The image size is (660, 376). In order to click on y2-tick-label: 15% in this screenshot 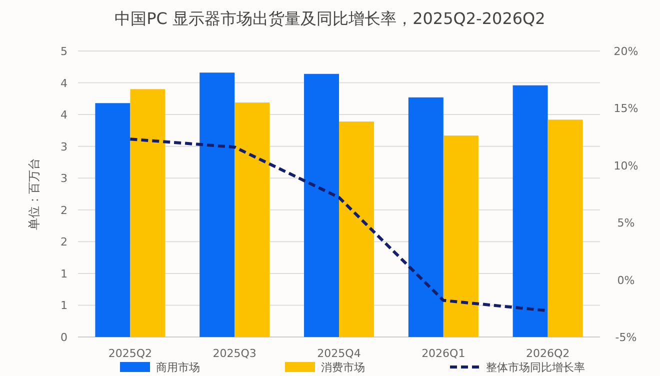, I will do `click(626, 109)`.